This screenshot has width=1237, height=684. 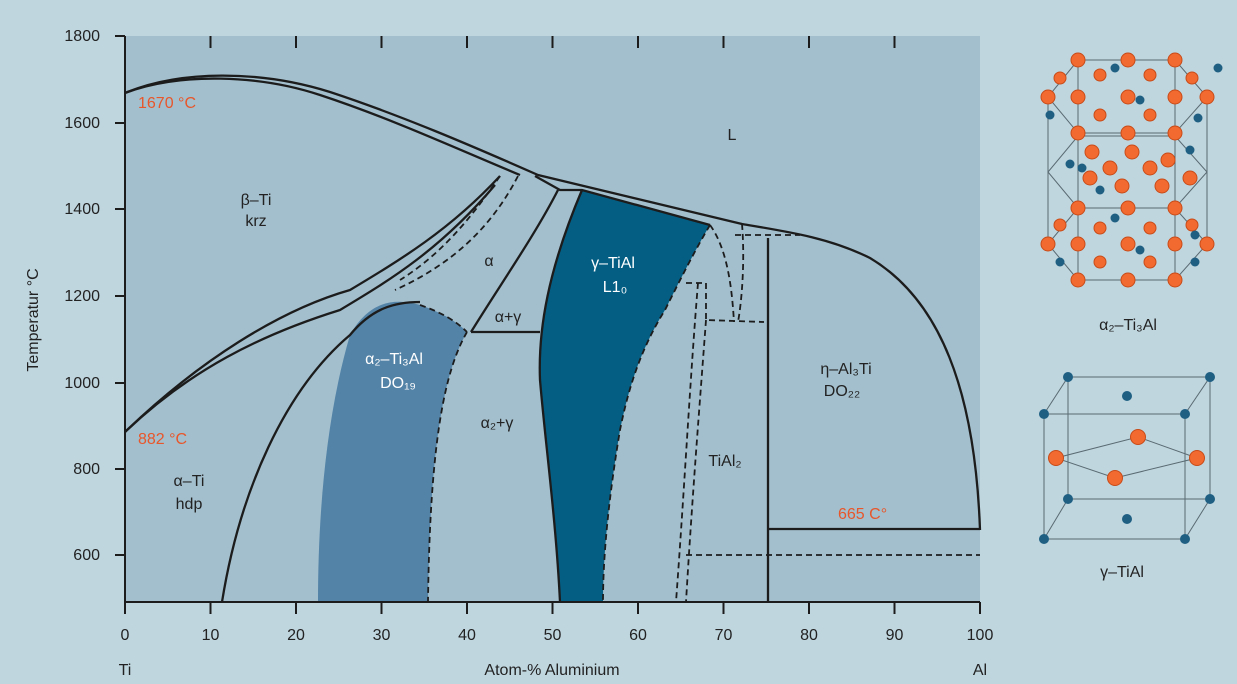 I want to click on phase-label-alpha-gamma: α+γ, so click(x=508, y=317).